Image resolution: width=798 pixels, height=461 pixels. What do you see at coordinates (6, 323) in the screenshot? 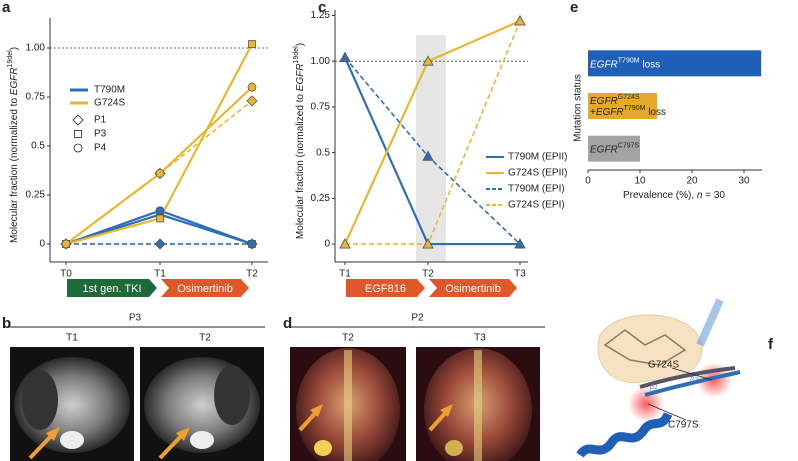
I see `panel-letter: b` at bounding box center [6, 323].